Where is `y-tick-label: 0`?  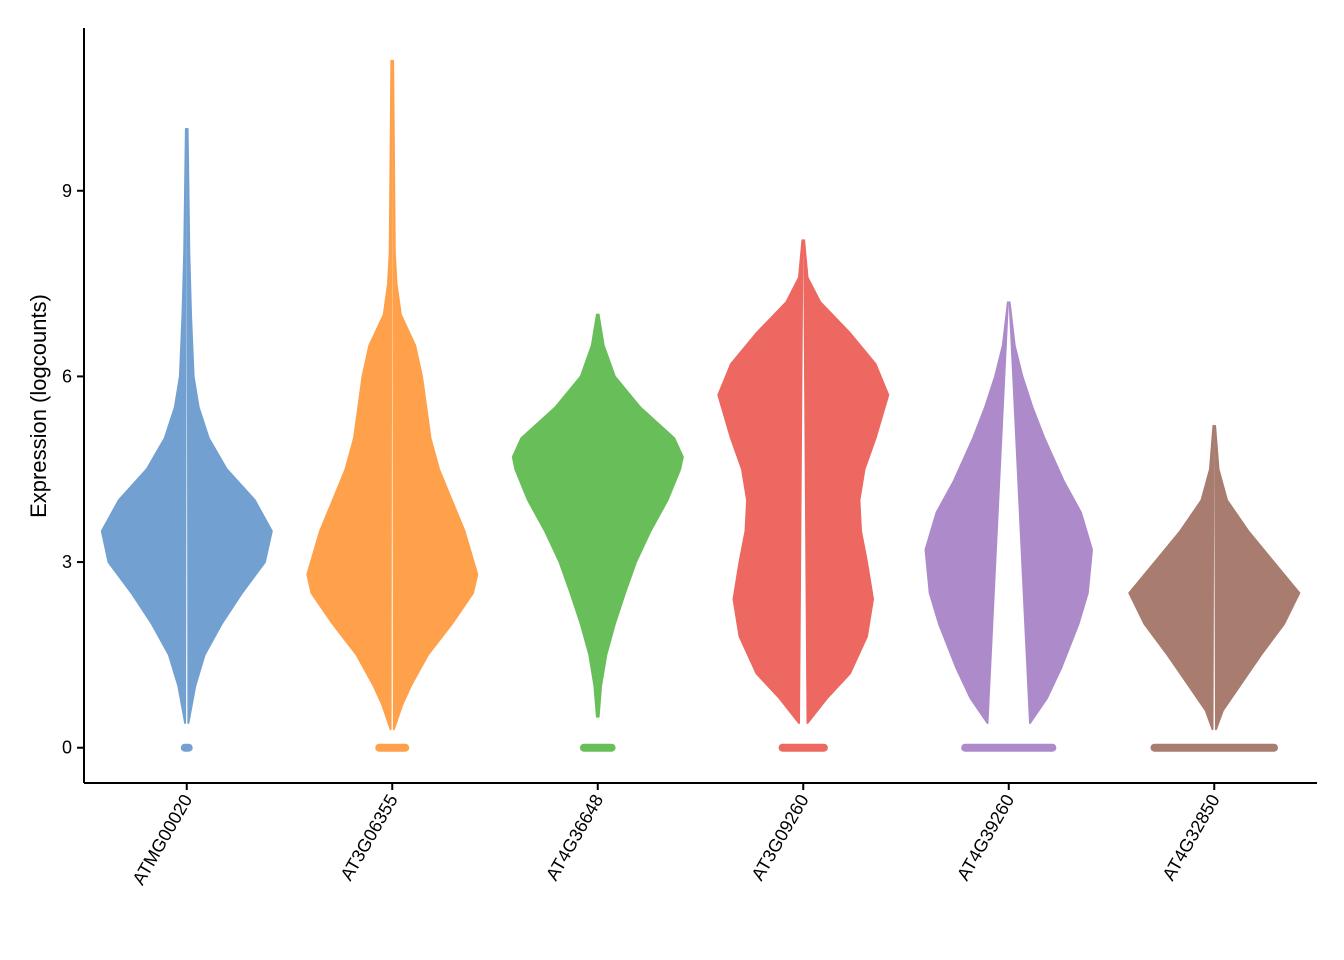
y-tick-label: 0 is located at coordinates (67, 748).